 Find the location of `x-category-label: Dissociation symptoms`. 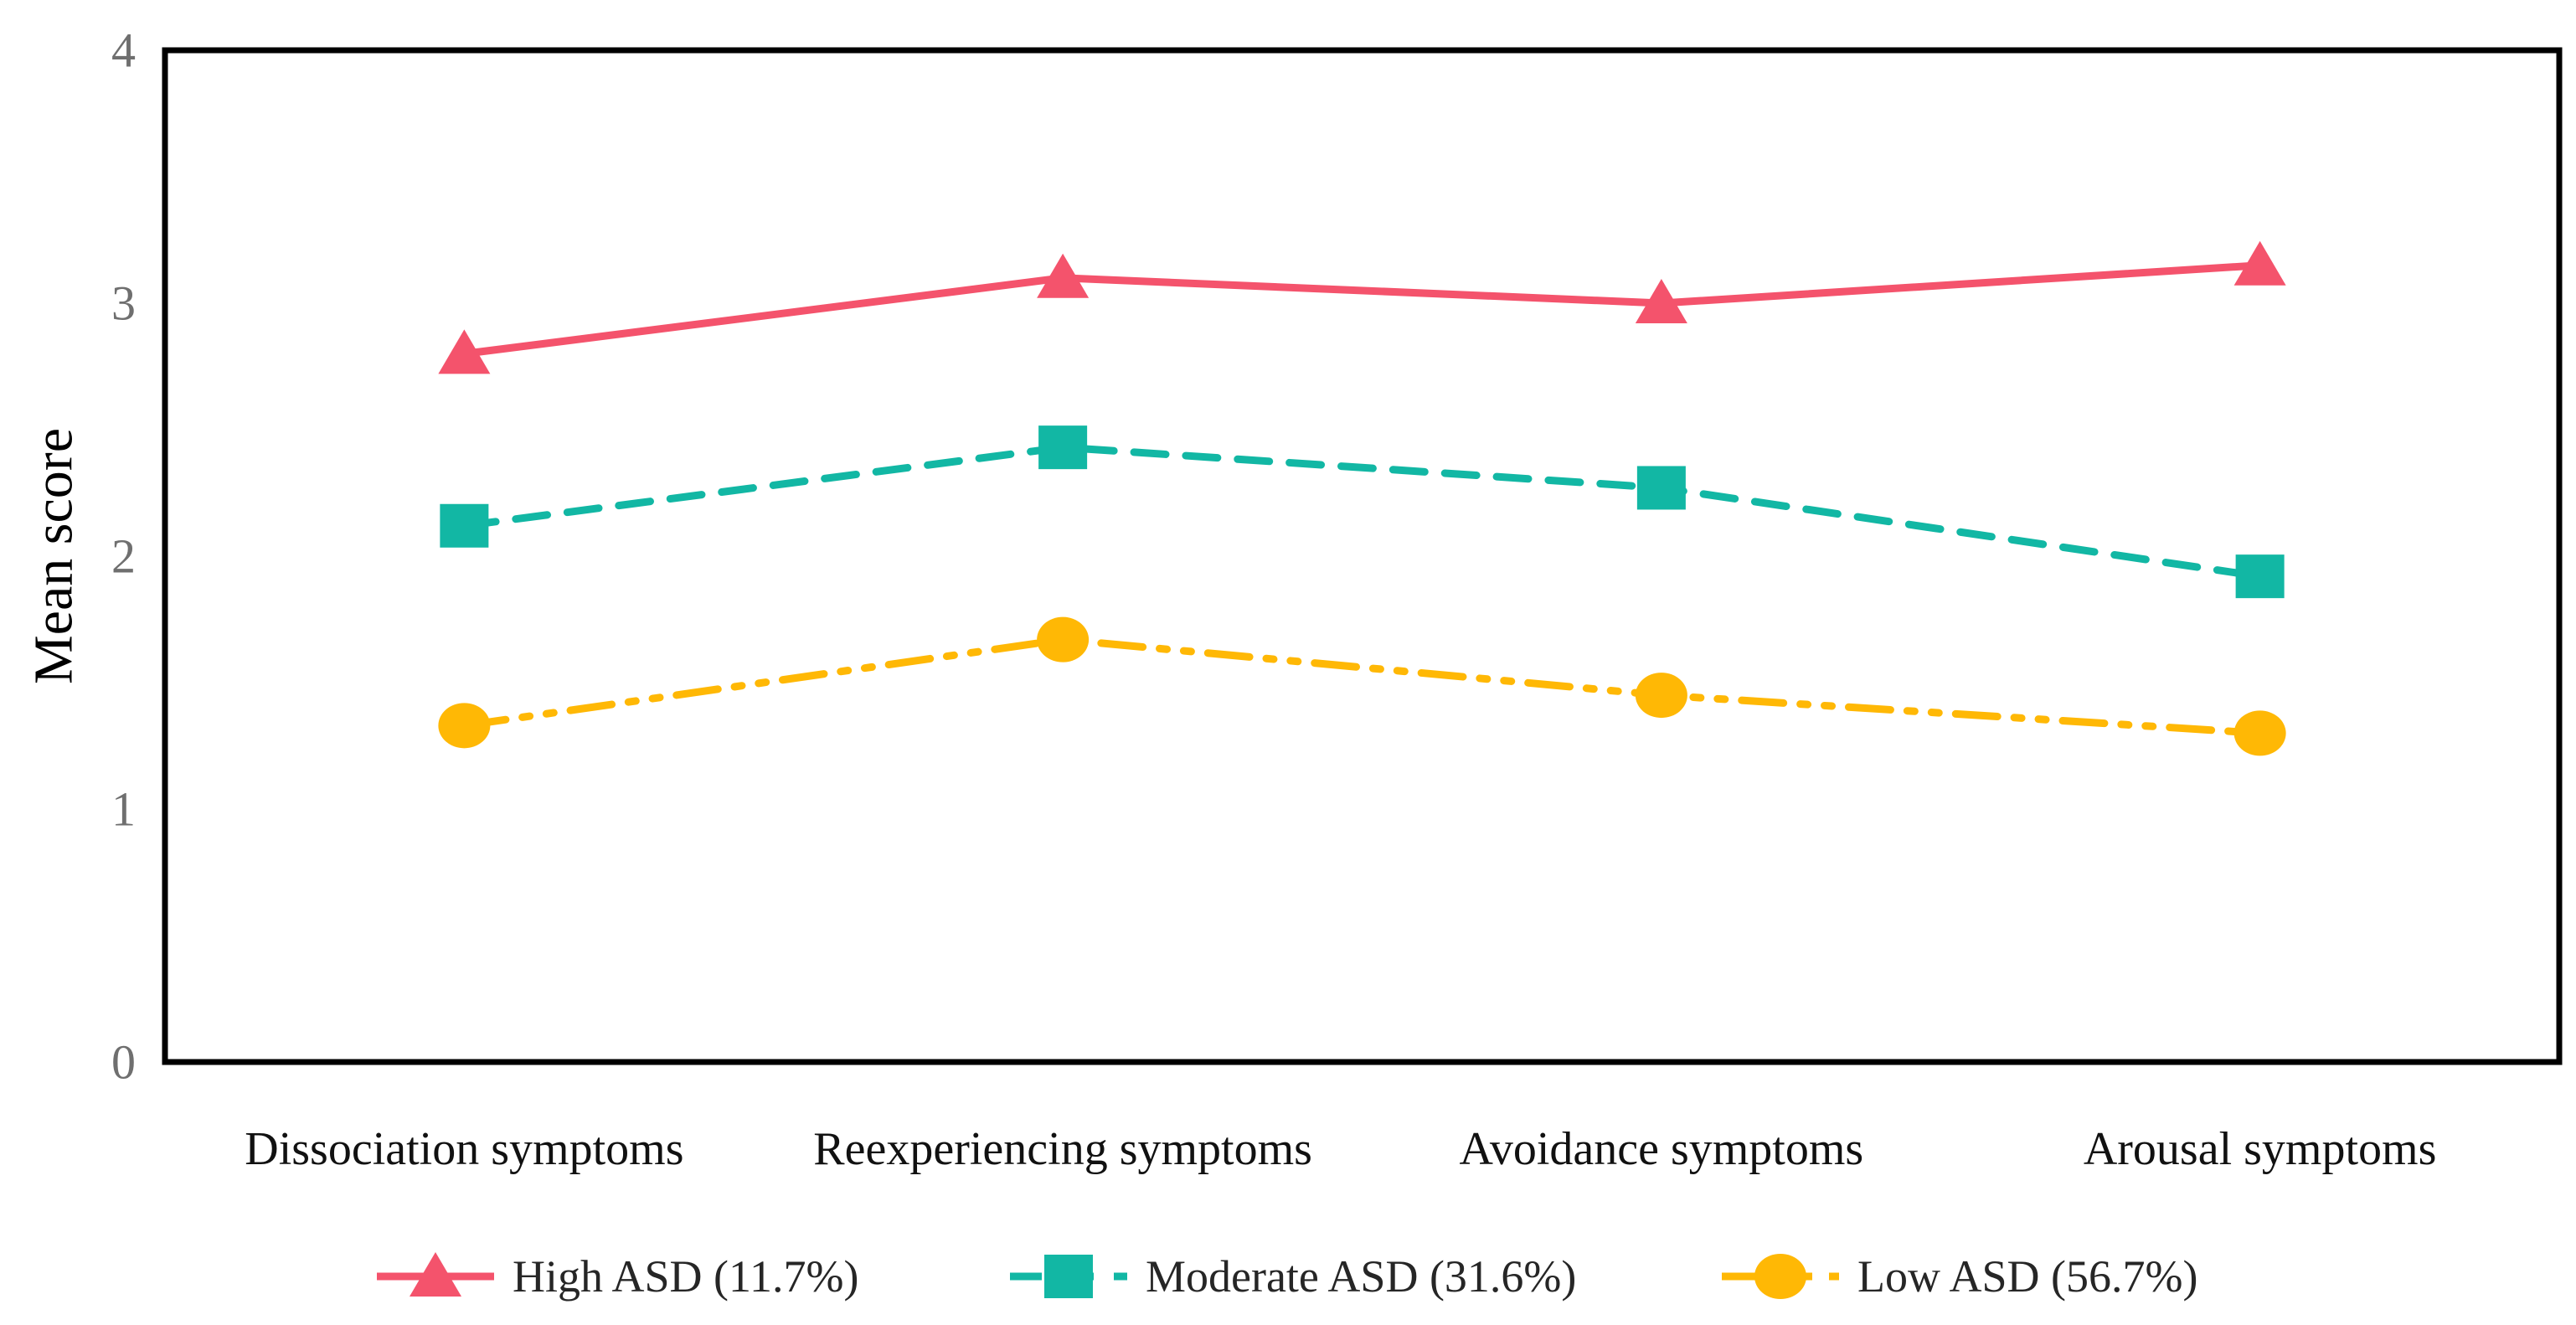

x-category-label: Dissociation symptoms is located at coordinates (464, 1149).